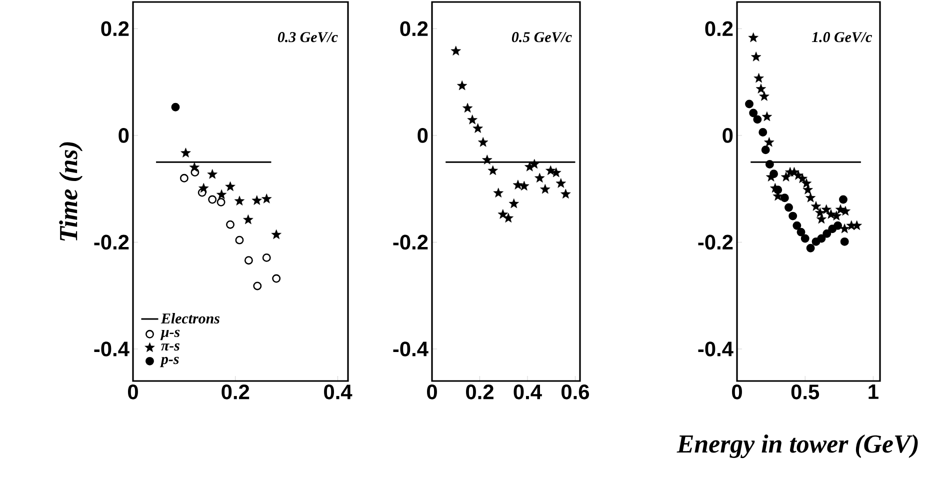 Image resolution: width=928 pixels, height=499 pixels. I want to click on legend-label: Electrons, so click(190, 318).